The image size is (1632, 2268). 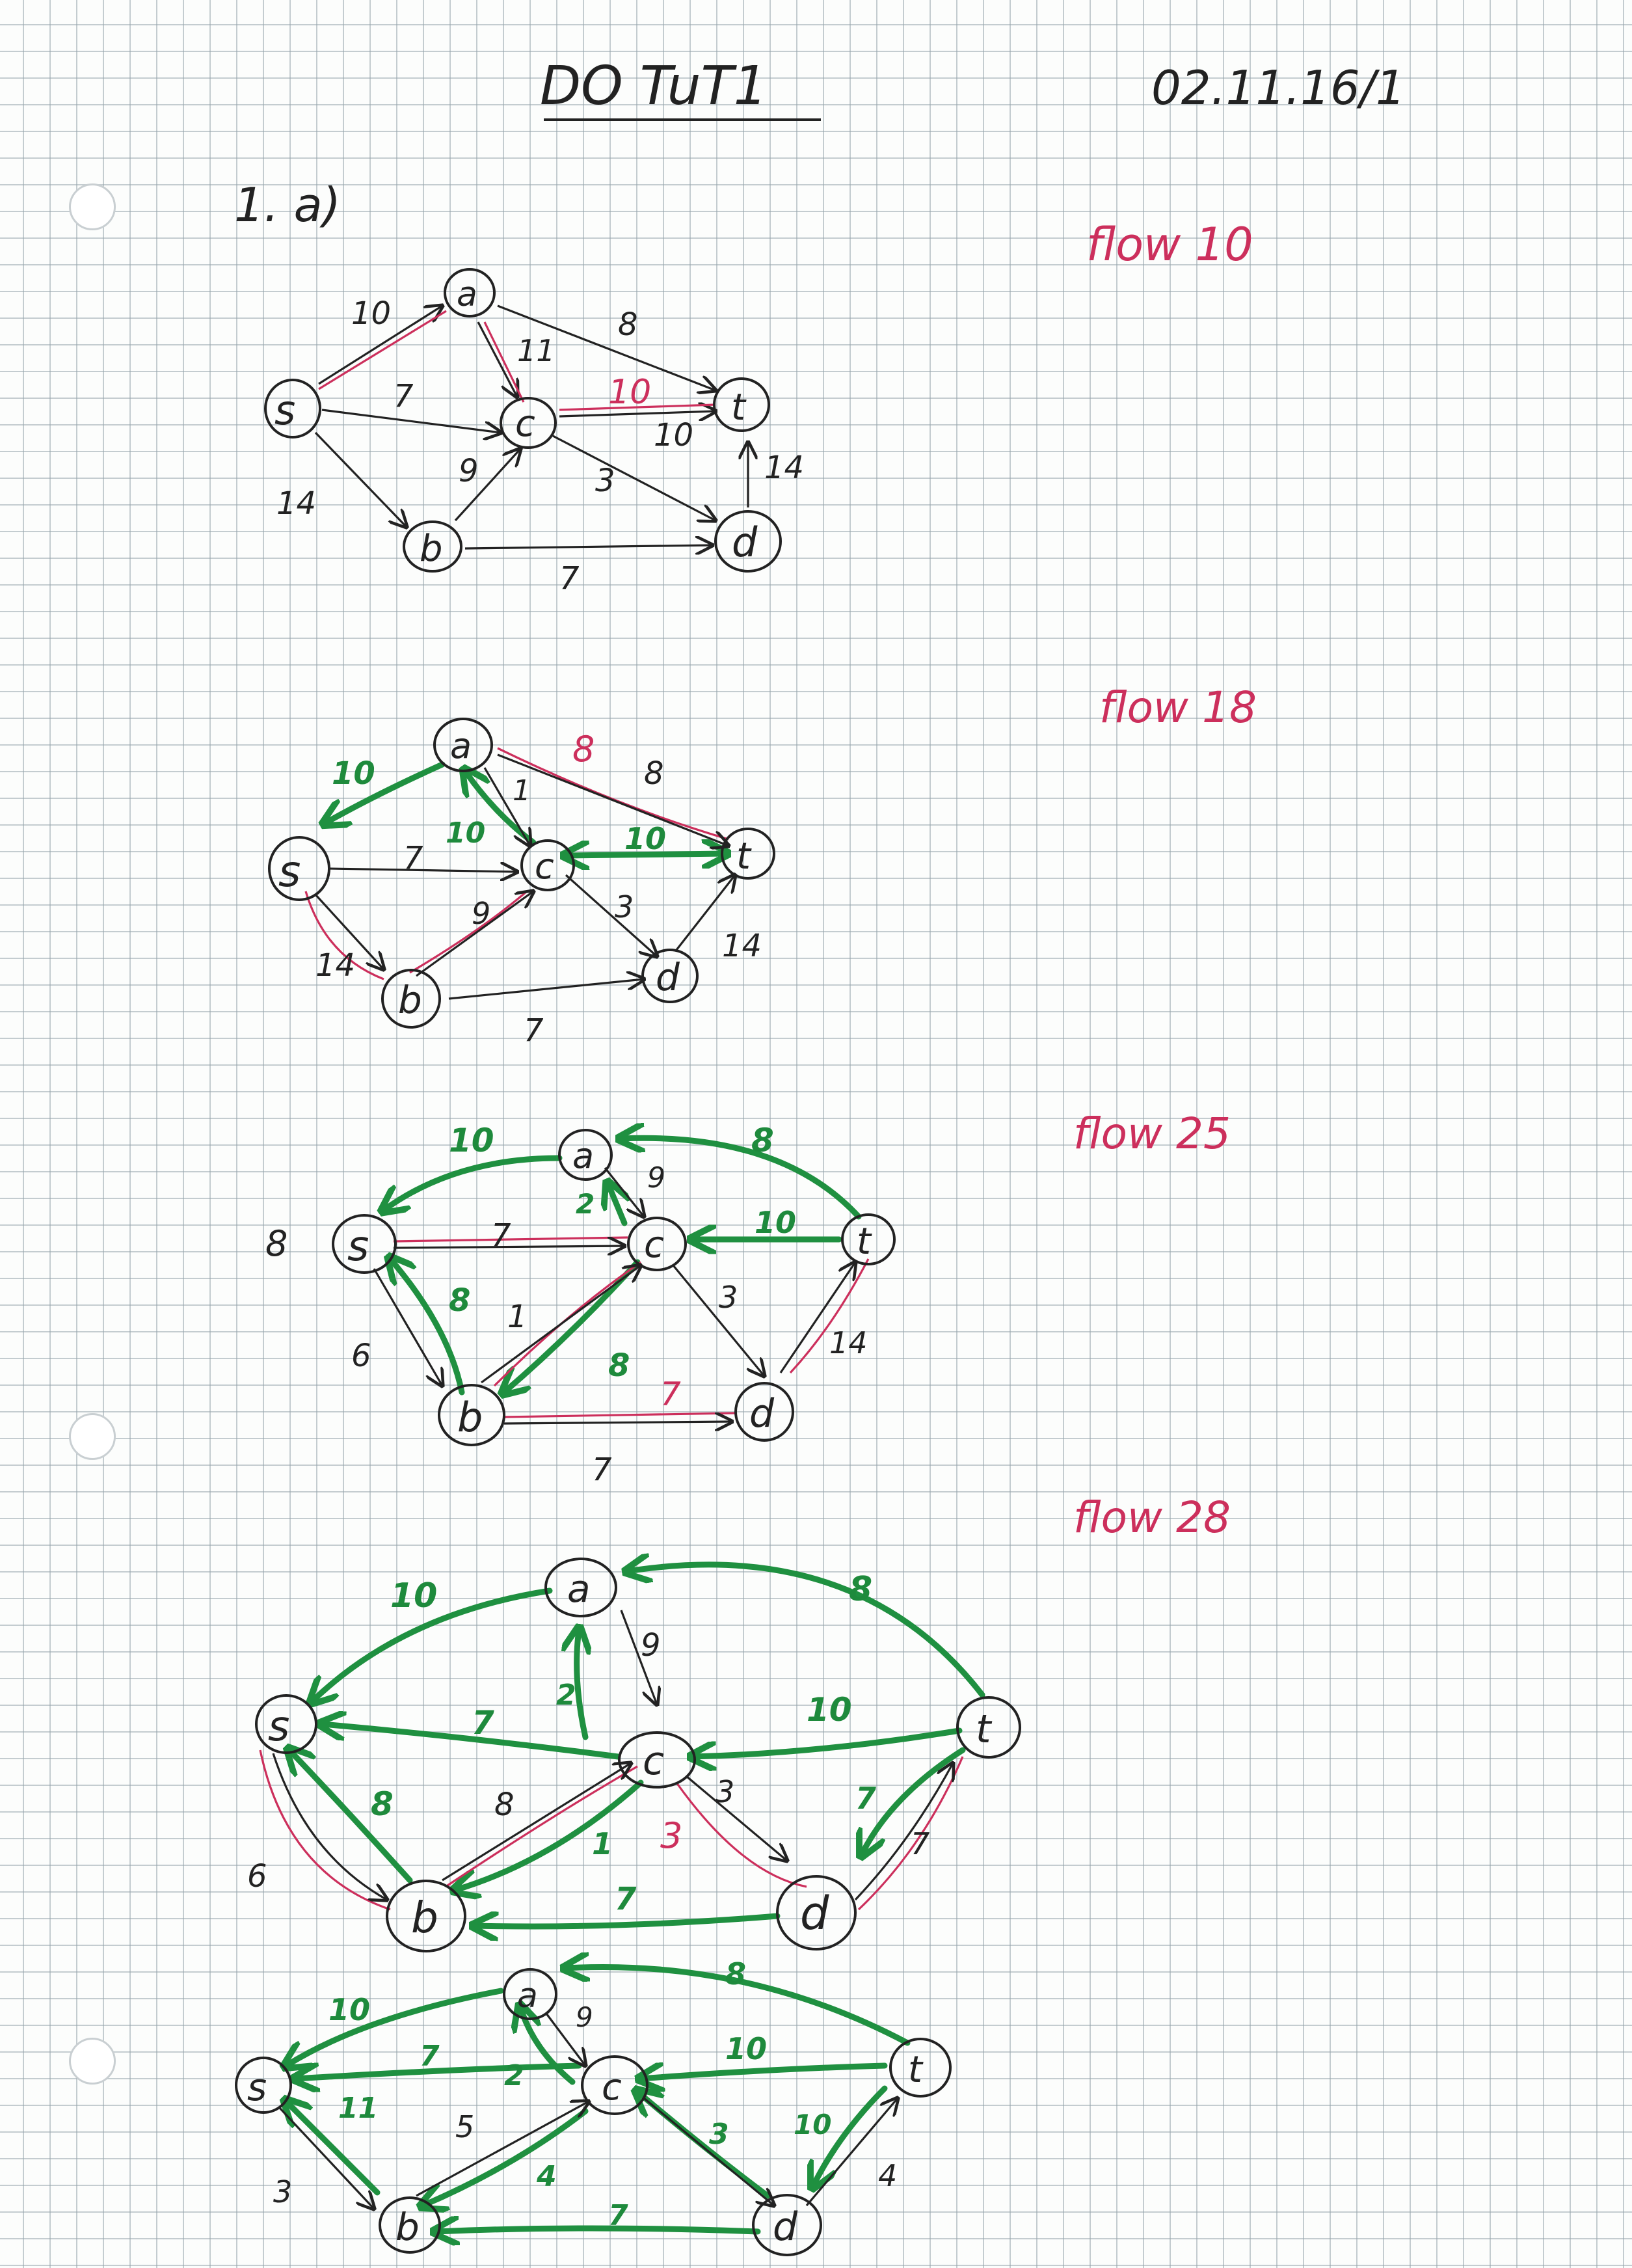 I want to click on edge-label: 6, so click(x=361, y=1356).